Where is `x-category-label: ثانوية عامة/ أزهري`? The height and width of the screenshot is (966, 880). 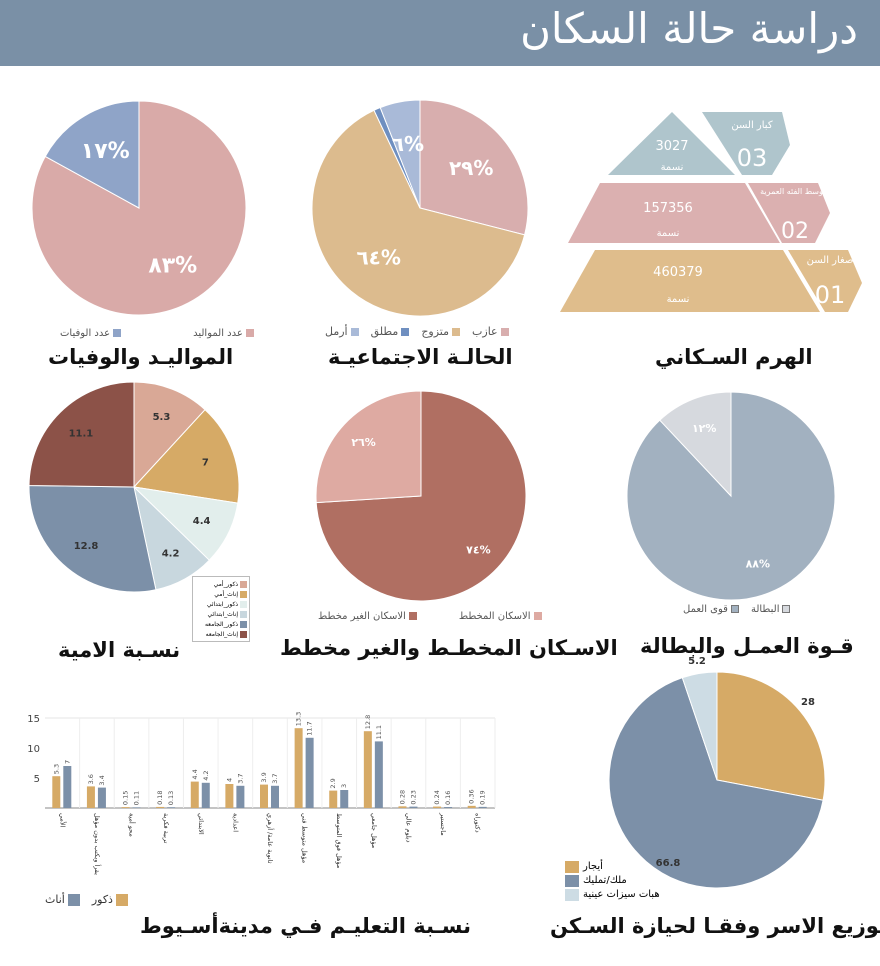 x-category-label: ثانوية عامة/ أزهري is located at coordinates (270, 838).